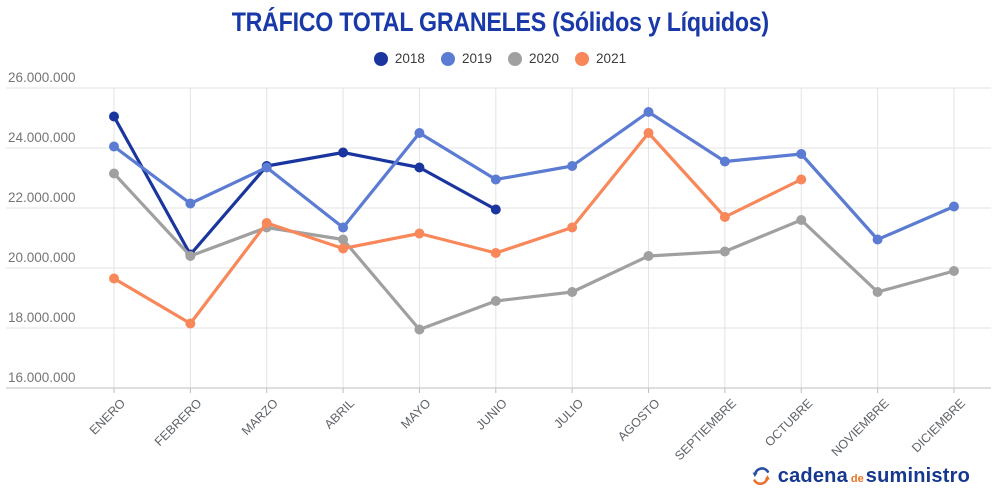 The height and width of the screenshot is (500, 1000). Describe the element at coordinates (419, 133) in the screenshot. I see `data-point-2019-mayo` at that location.